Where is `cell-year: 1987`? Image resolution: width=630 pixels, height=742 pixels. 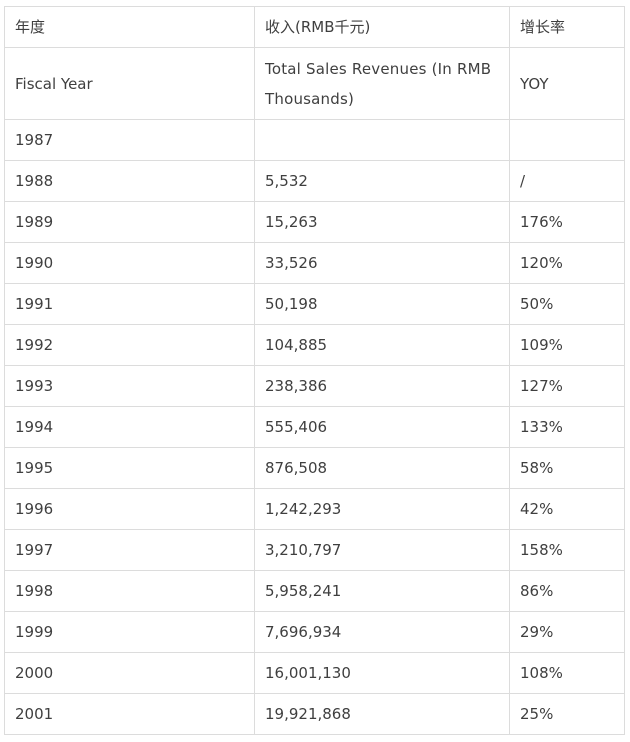
cell-year: 1987 is located at coordinates (129, 140).